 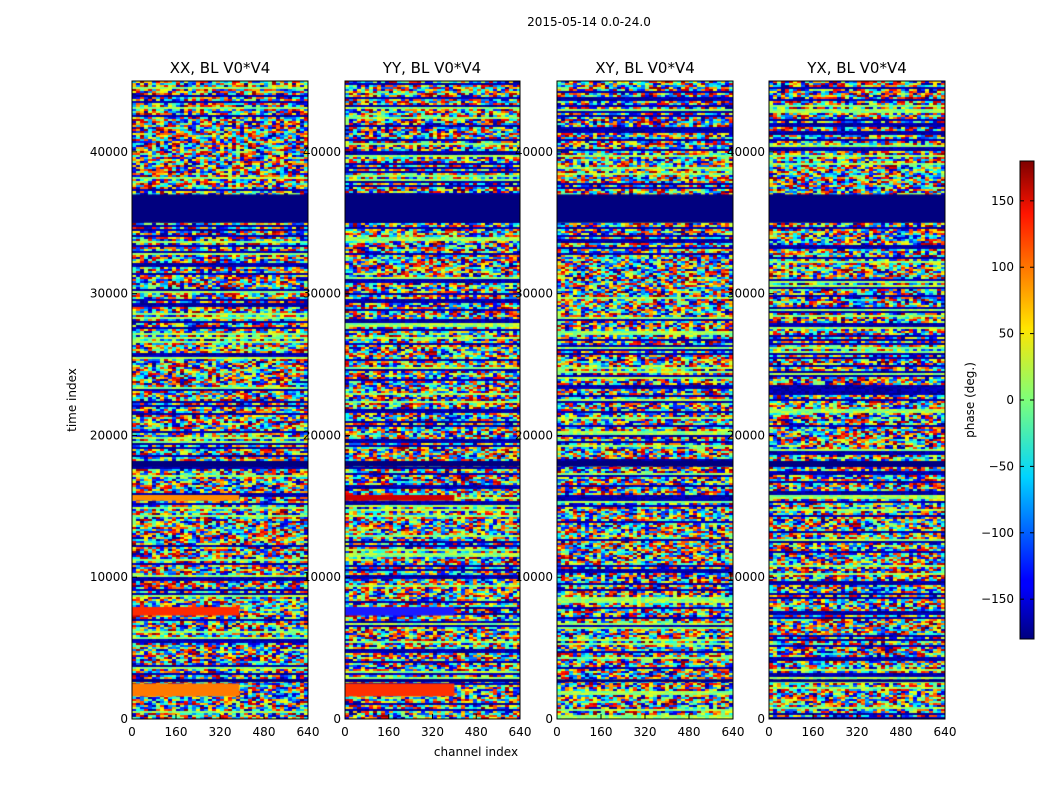 I want to click on colorbar-tick-label: 50, so click(x=1006, y=334).